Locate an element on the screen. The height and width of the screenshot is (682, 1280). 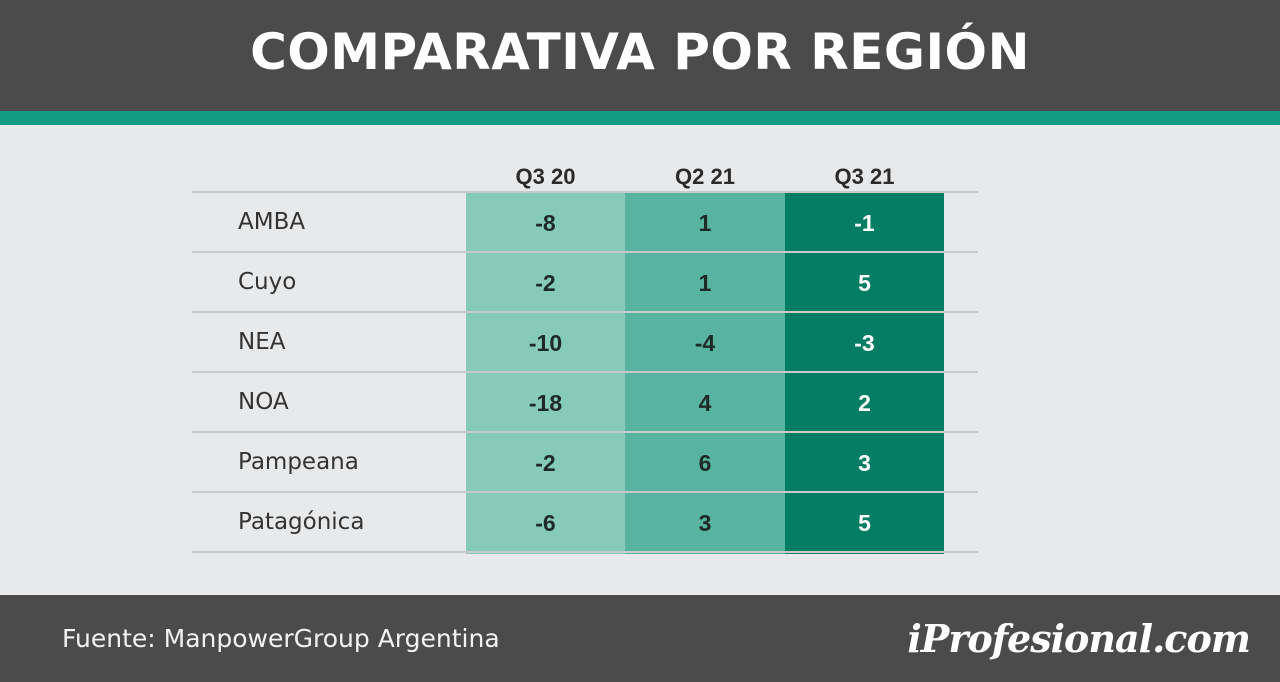
source-note: Fuente: ManpowerGroup Argentina is located at coordinates (281, 638).